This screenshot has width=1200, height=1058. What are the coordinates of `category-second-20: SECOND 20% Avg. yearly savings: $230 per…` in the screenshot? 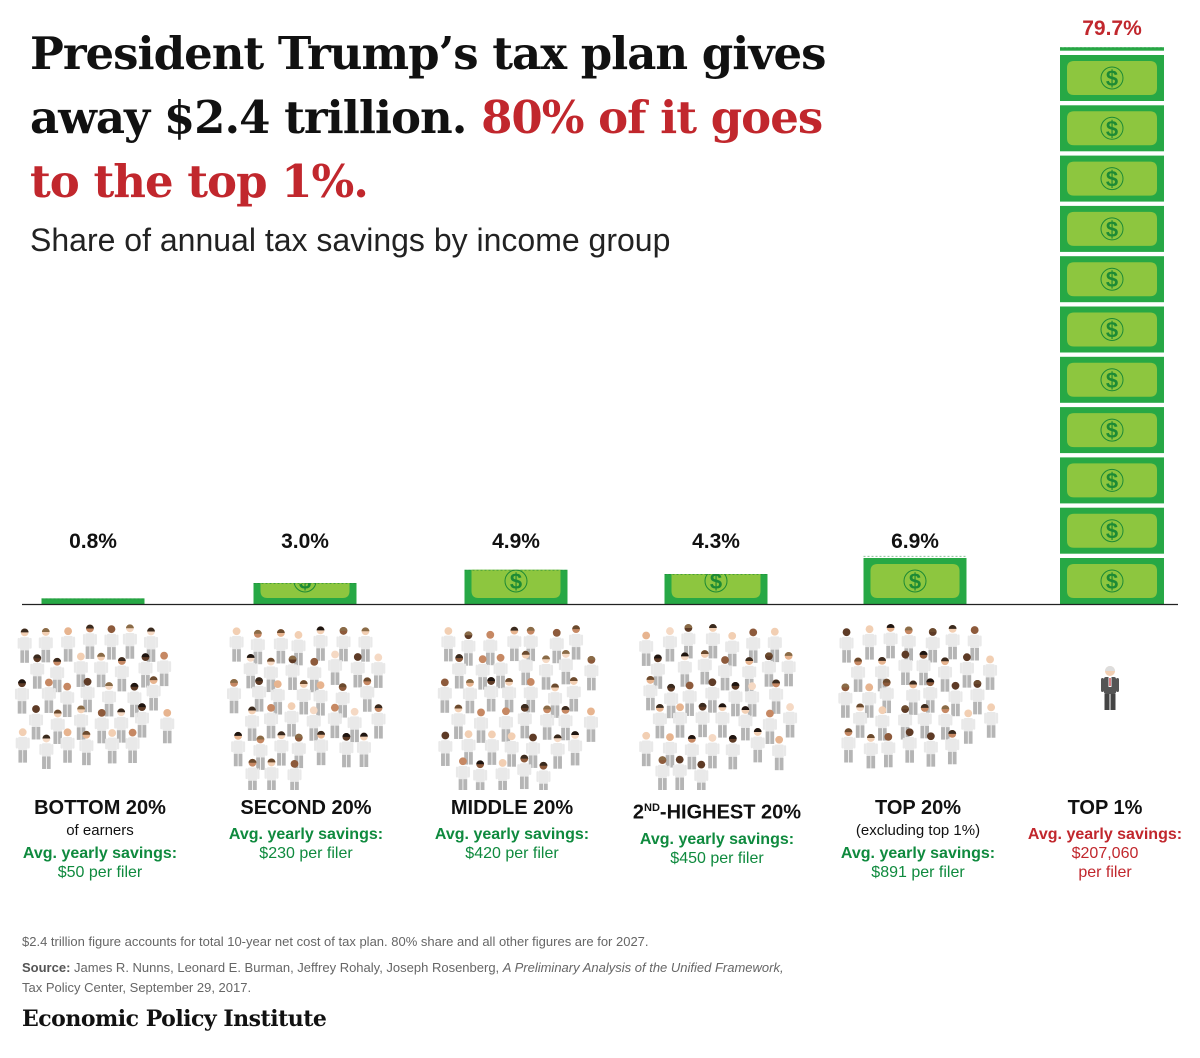 It's located at (306, 829).